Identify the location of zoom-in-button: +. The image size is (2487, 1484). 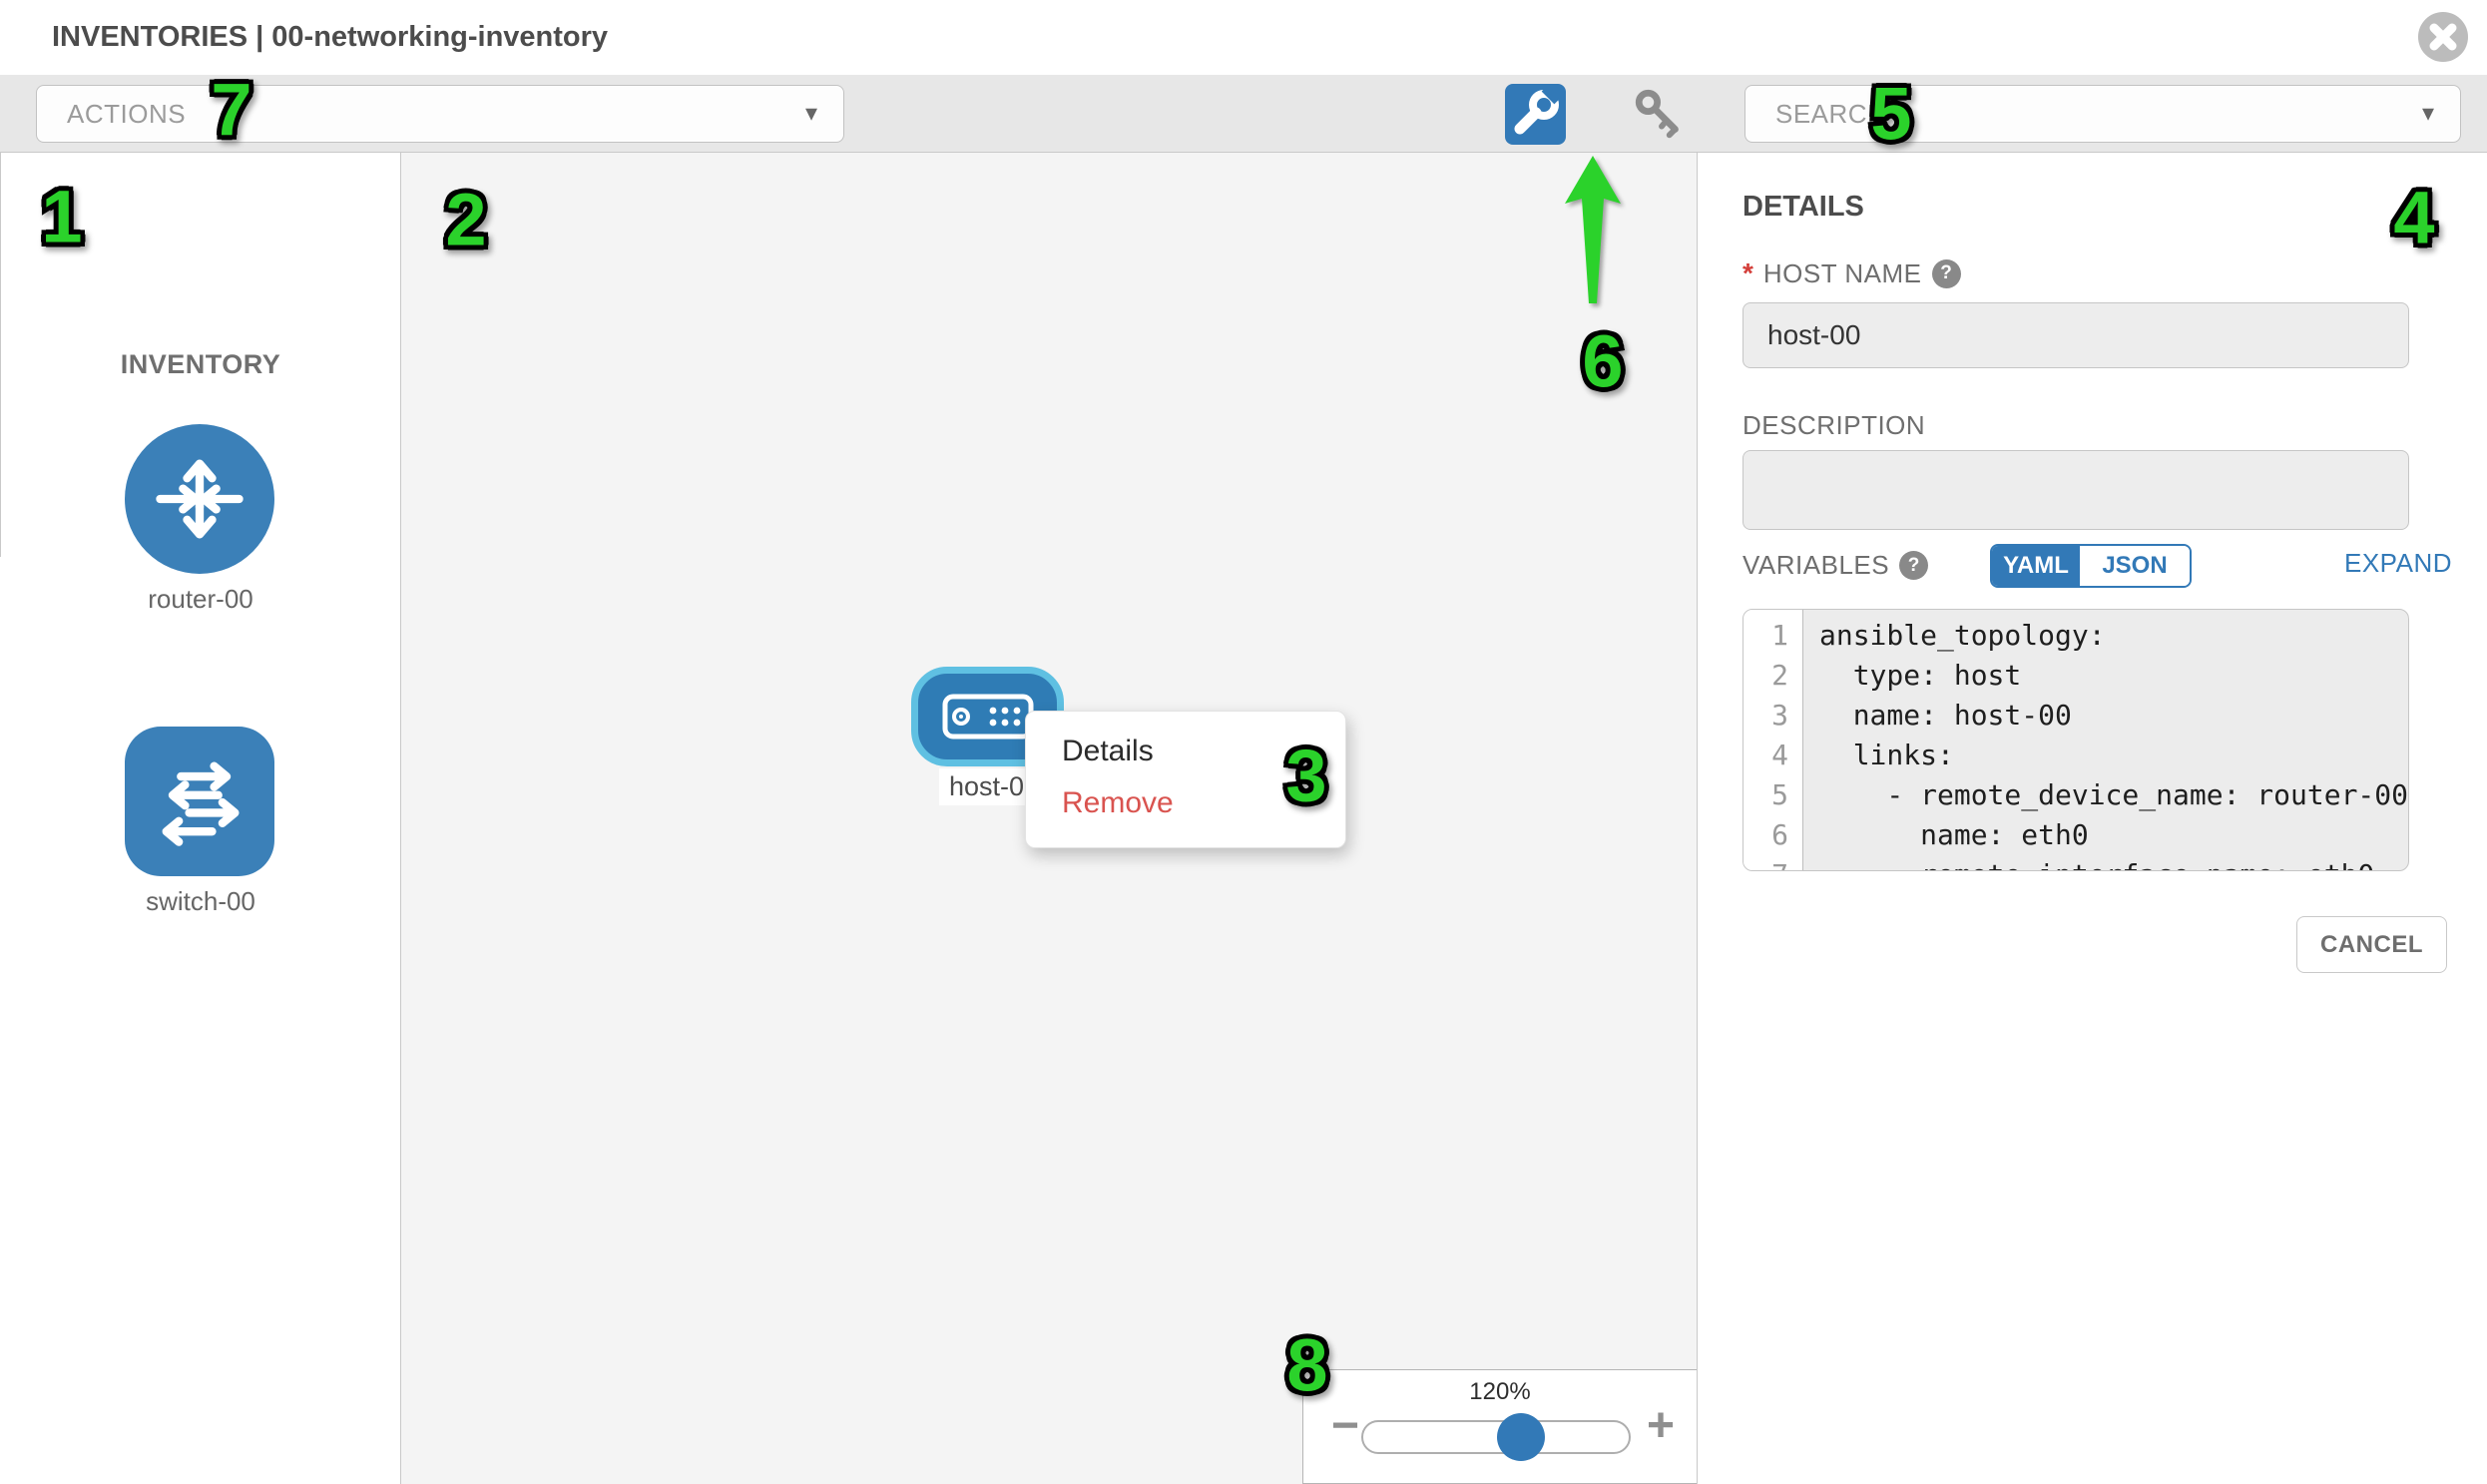
(1661, 1425).